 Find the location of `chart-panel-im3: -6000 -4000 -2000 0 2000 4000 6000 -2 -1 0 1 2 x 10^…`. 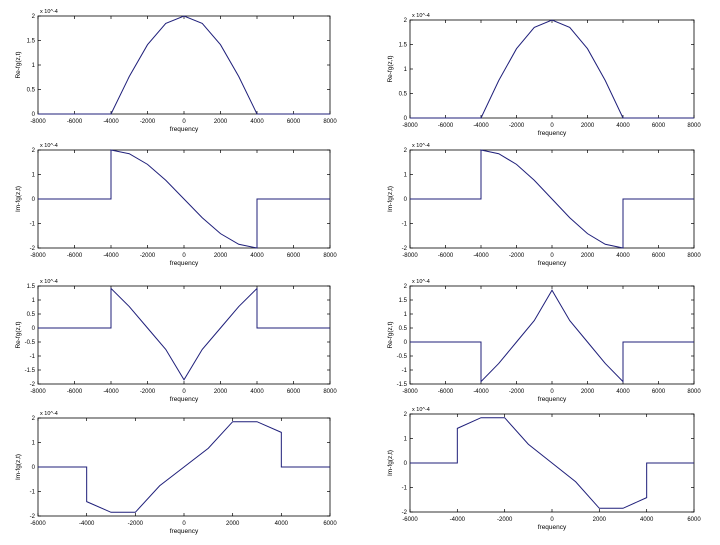

chart-panel-im3: -6000 -4000 -2000 0 2000 4000 6000 -2 -1 0 1 2 x 10^… is located at coordinates (176, 473).